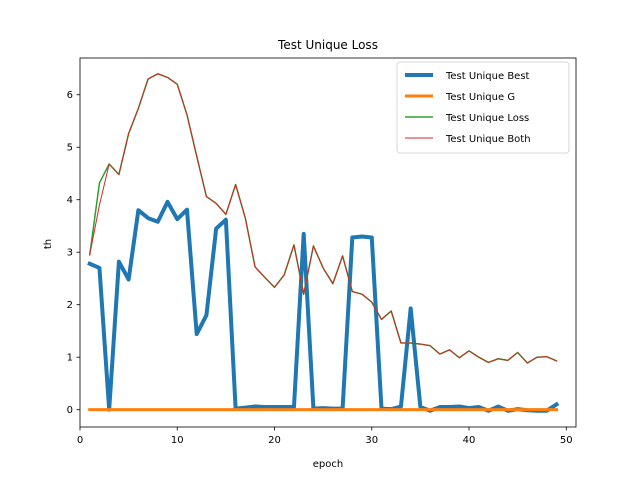 The width and height of the screenshot is (640, 480). Describe the element at coordinates (177, 440) in the screenshot. I see `x-tick-label: 10` at that location.